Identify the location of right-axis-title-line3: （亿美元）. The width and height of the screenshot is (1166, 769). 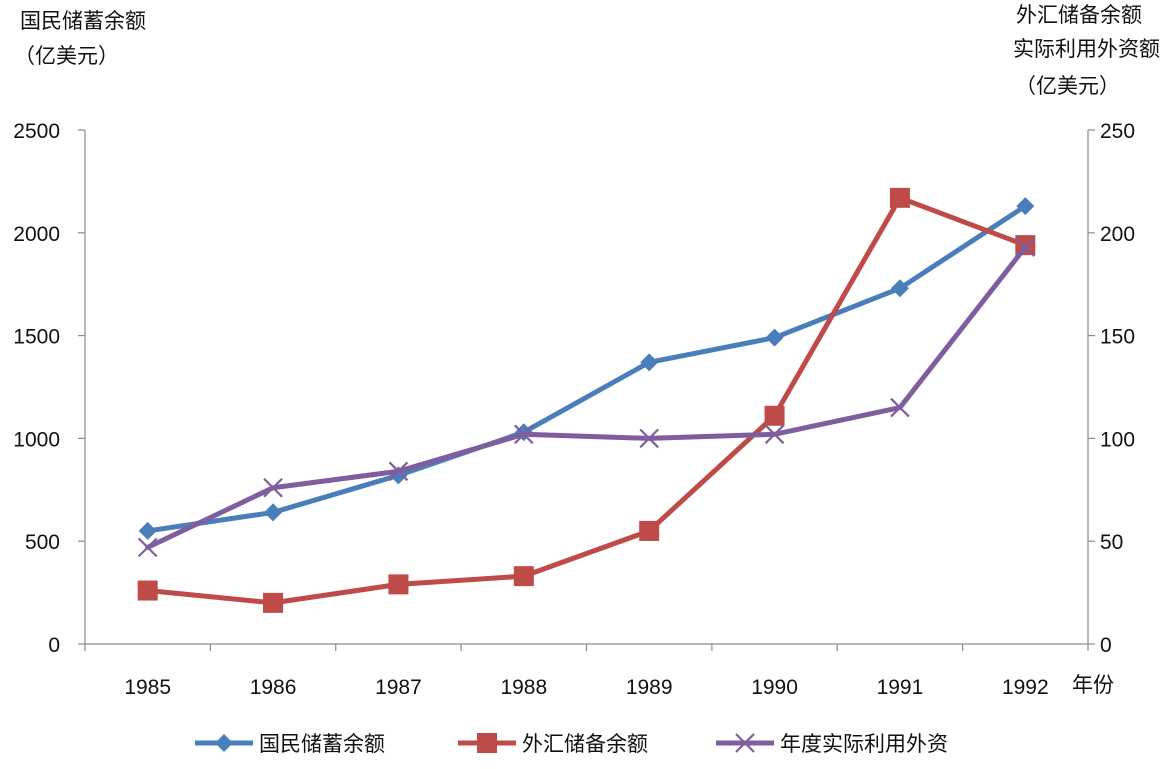
(1067, 86).